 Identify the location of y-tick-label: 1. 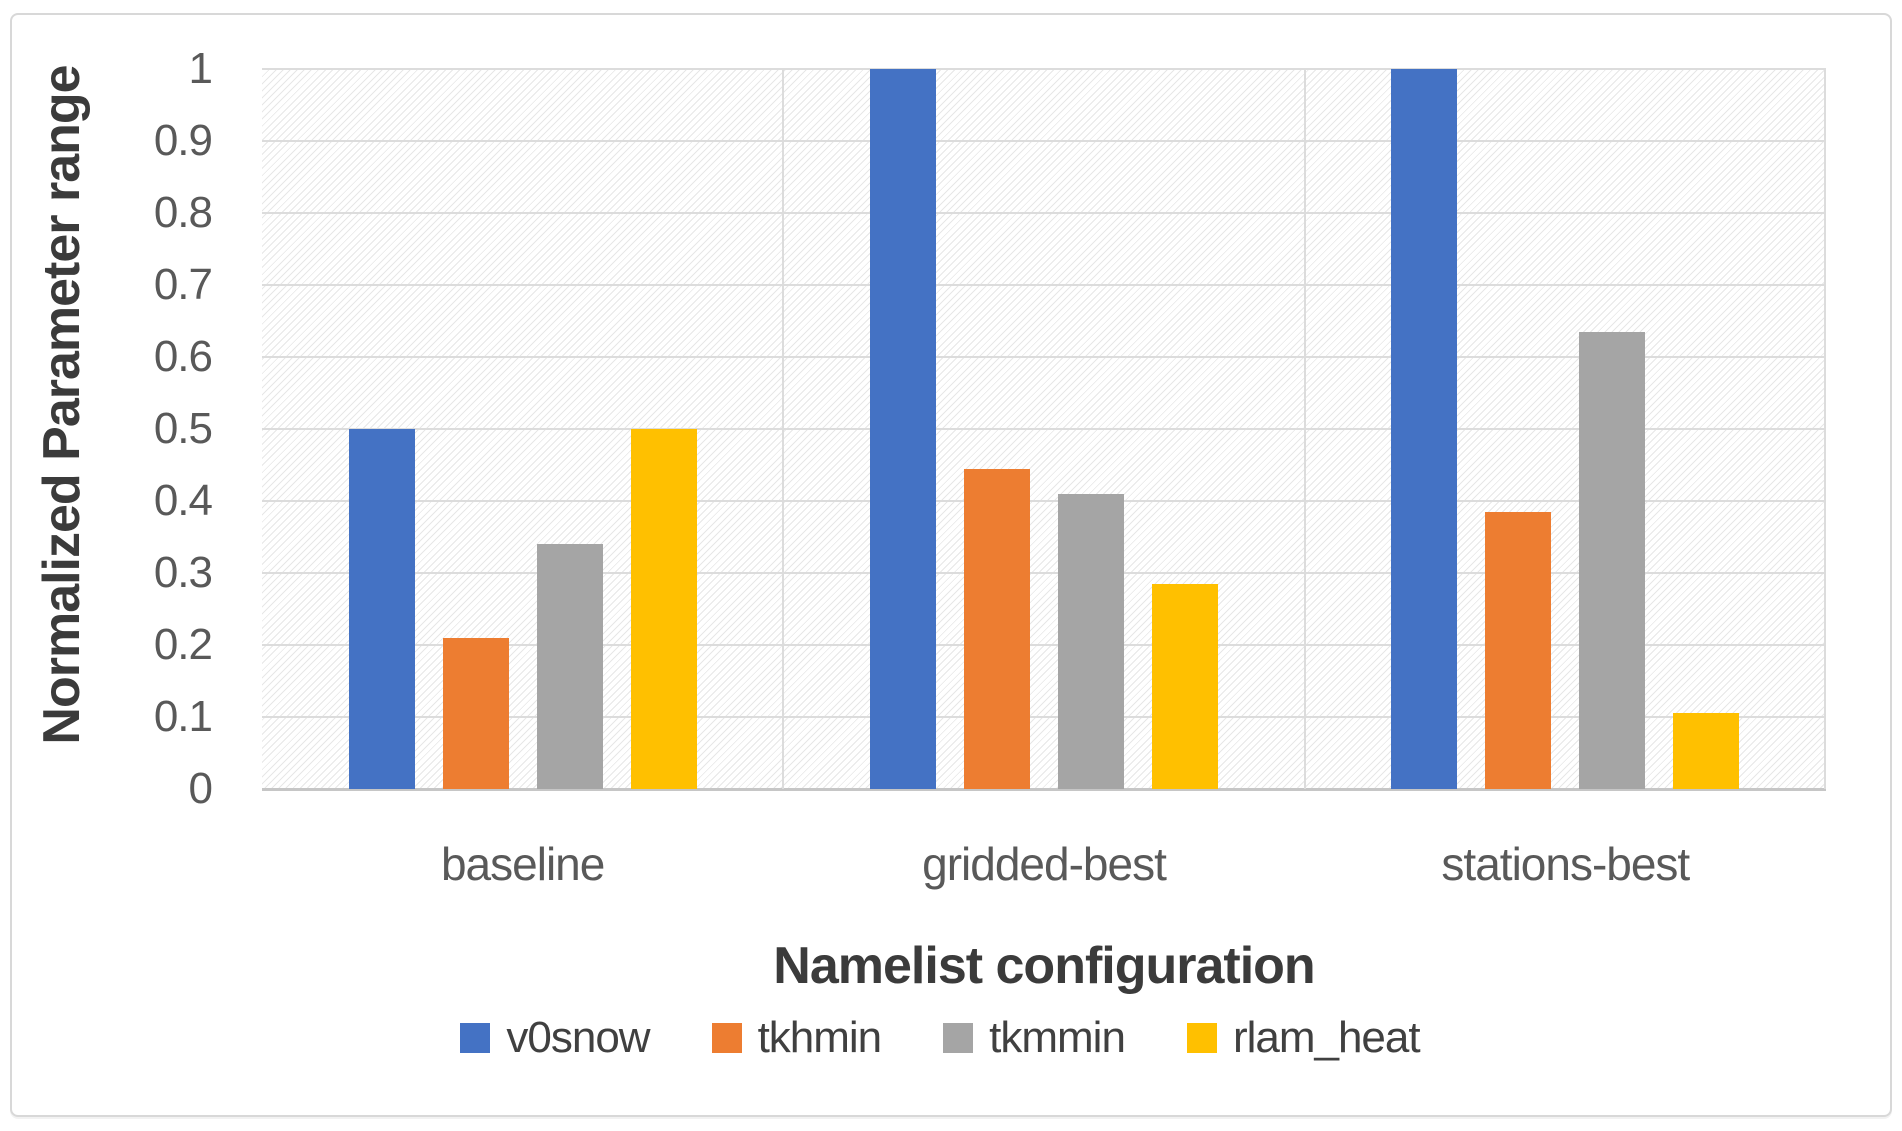
(200, 68).